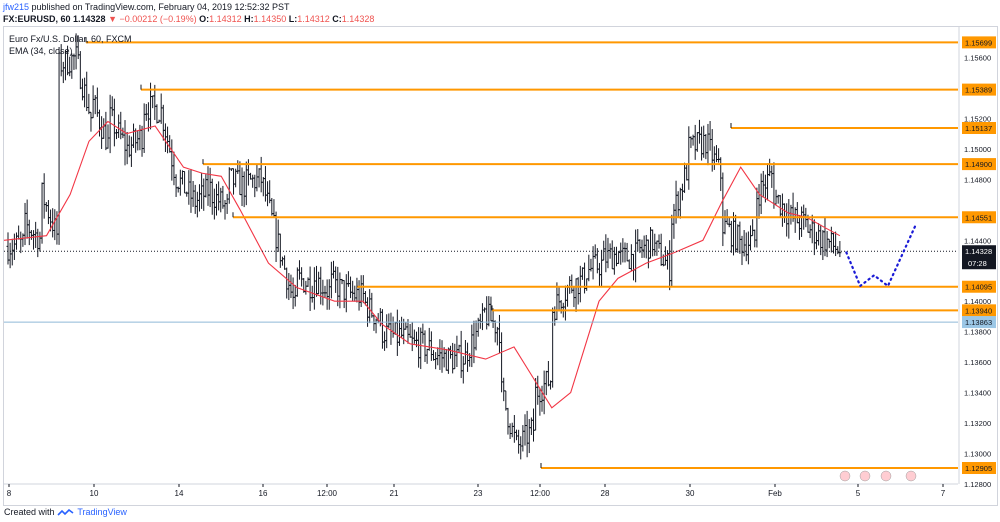  What do you see at coordinates (29, 512) in the screenshot?
I see `footer-prefix: Created with` at bounding box center [29, 512].